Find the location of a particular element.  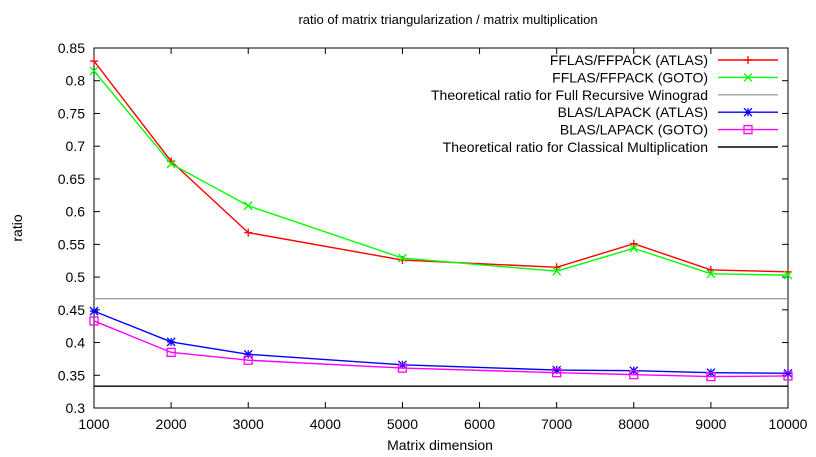

legend-item: BLAS/LAPACK (ATLAS) is located at coordinates (668, 112).